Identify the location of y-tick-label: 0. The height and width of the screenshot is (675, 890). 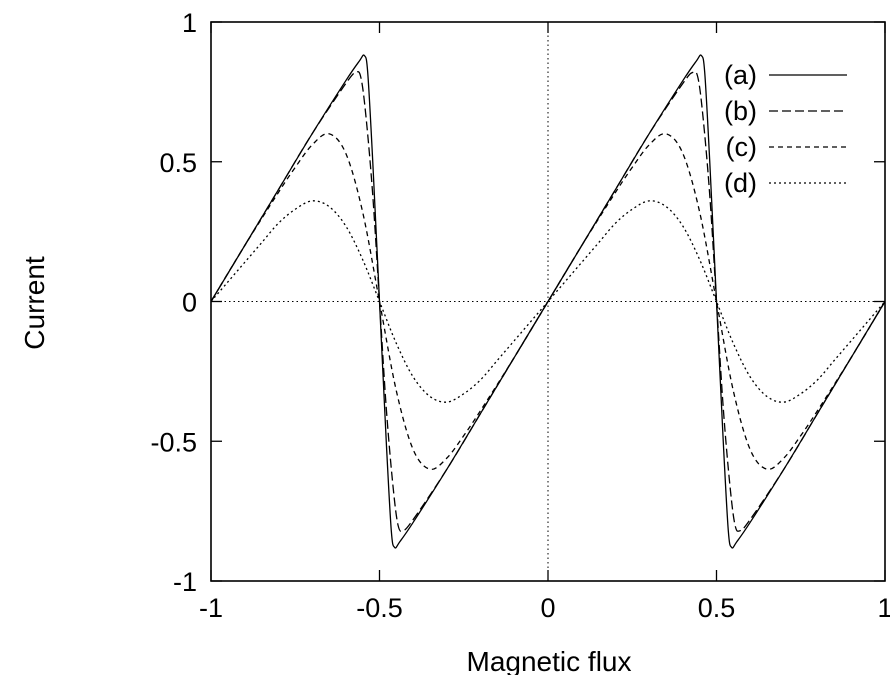
(189, 303).